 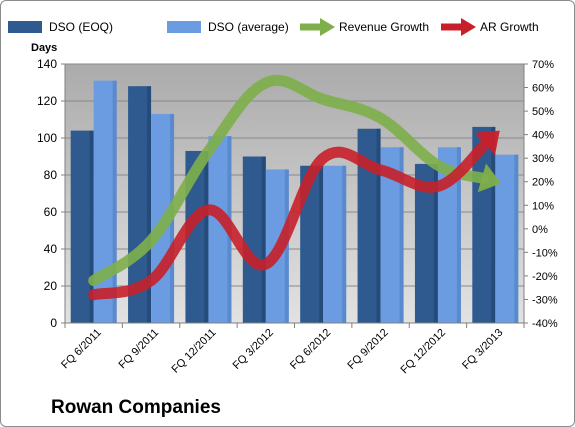 I want to click on y2-tick-label: 10%, so click(x=543, y=206).